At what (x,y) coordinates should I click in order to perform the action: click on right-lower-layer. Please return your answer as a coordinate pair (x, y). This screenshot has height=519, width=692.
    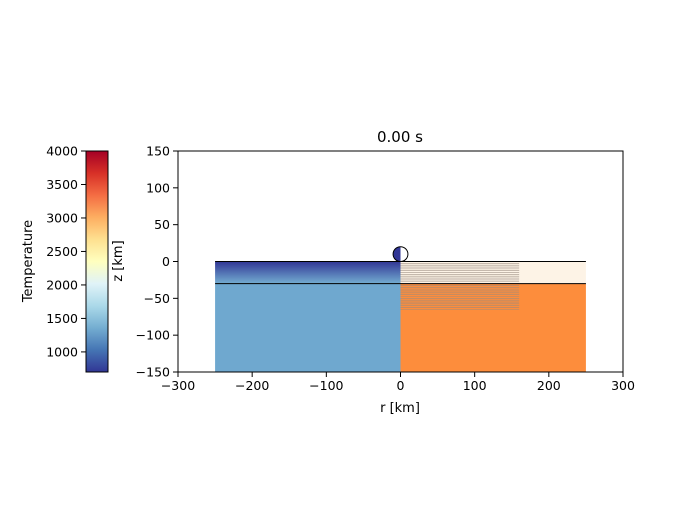
    Looking at the image, I should click on (493, 327).